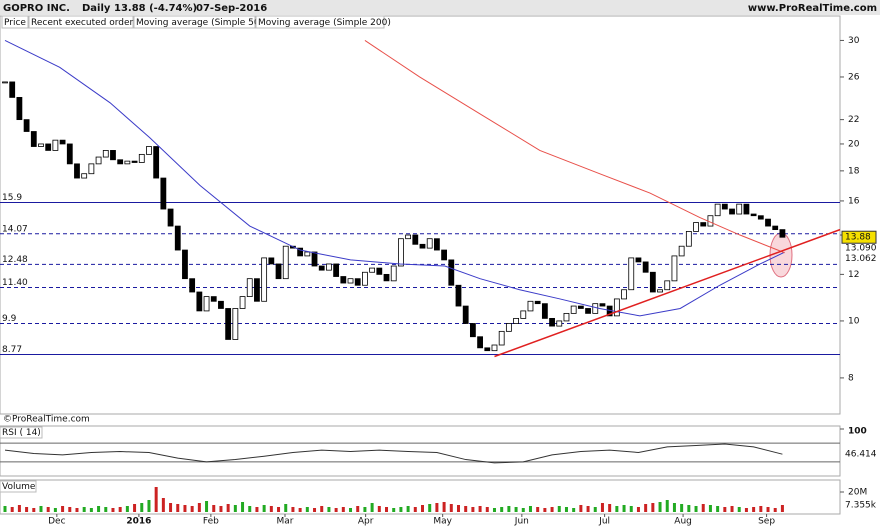  I want to click on level-label: 12.48, so click(15, 260).